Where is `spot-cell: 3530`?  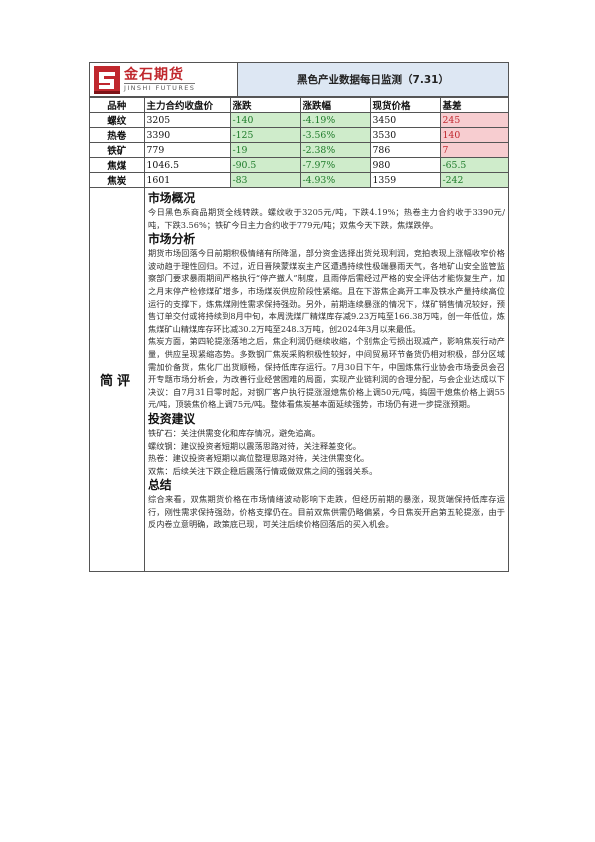 spot-cell: 3530 is located at coordinates (405, 135).